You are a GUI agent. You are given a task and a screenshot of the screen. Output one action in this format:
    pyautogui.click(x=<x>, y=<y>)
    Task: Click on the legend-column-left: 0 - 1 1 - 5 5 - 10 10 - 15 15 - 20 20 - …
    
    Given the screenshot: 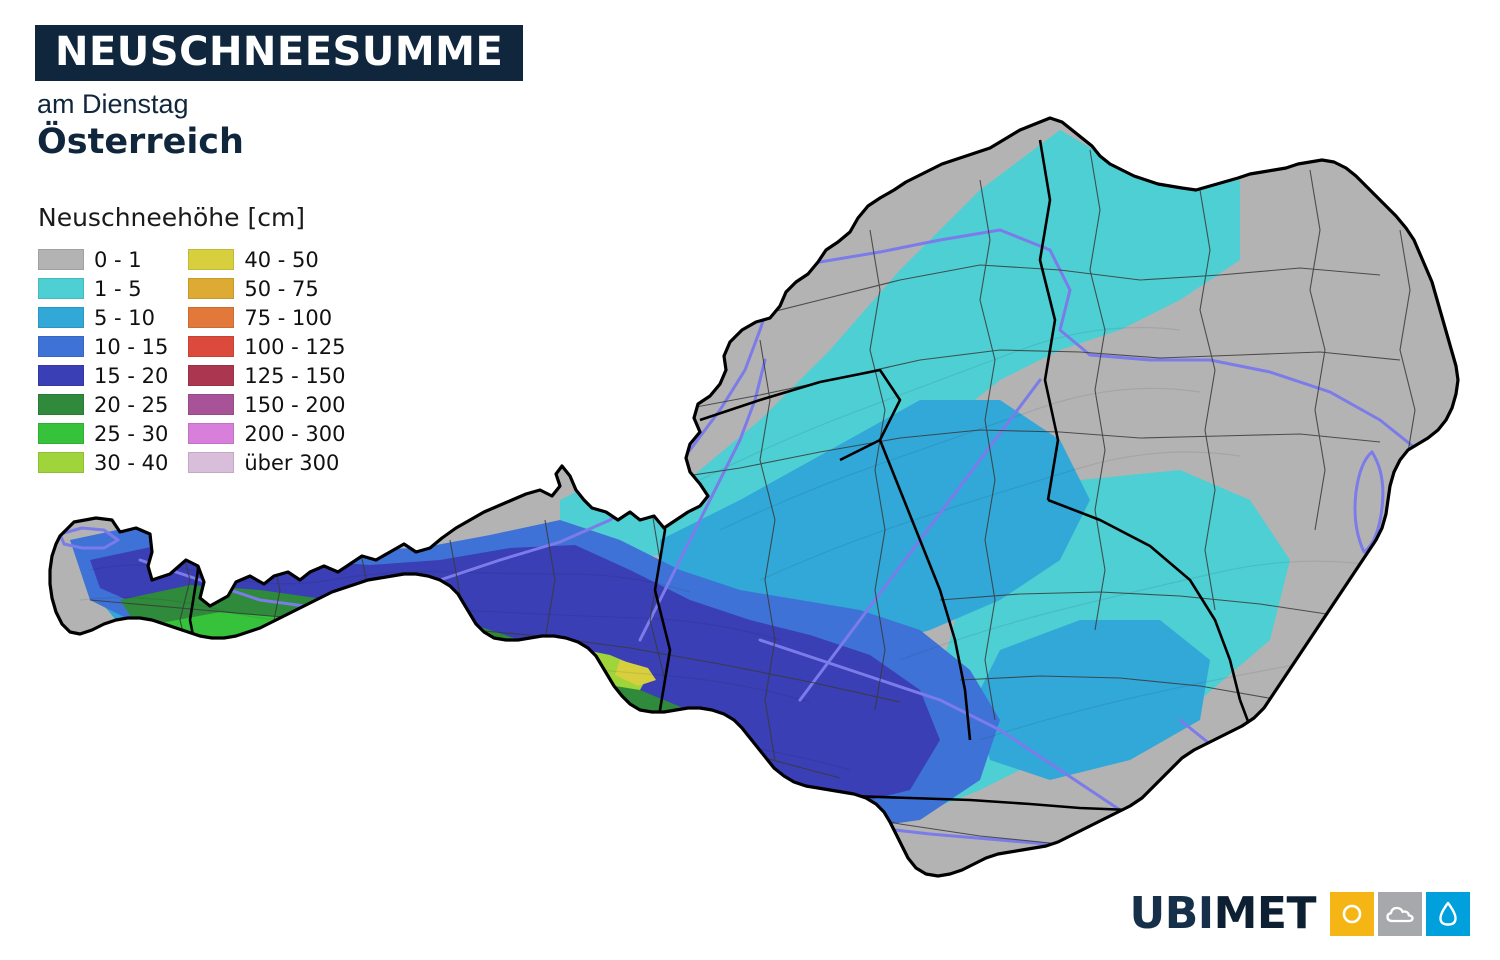 What is the action you would take?
    pyautogui.click(x=103, y=361)
    